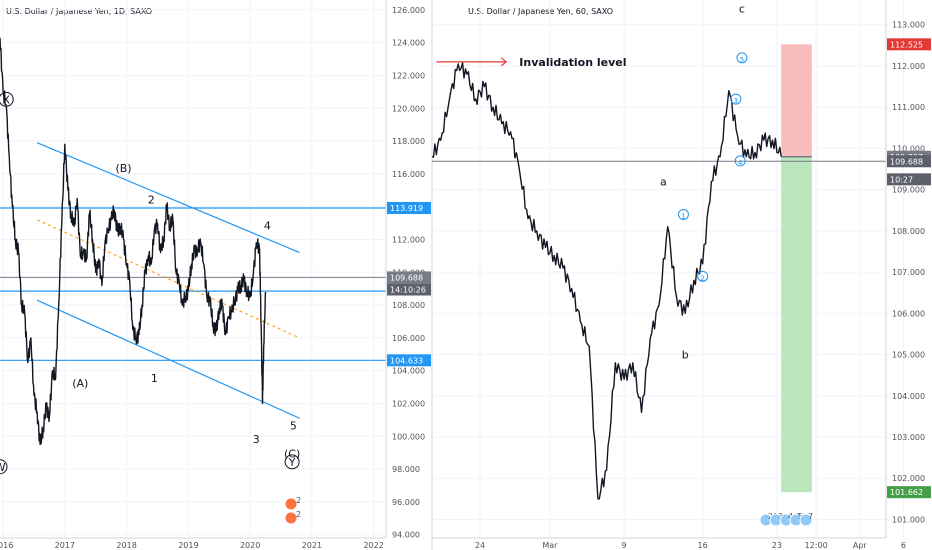 The height and width of the screenshot is (550, 932). Describe the element at coordinates (406, 535) in the screenshot. I see `y-tick-label: 94.000` at that location.